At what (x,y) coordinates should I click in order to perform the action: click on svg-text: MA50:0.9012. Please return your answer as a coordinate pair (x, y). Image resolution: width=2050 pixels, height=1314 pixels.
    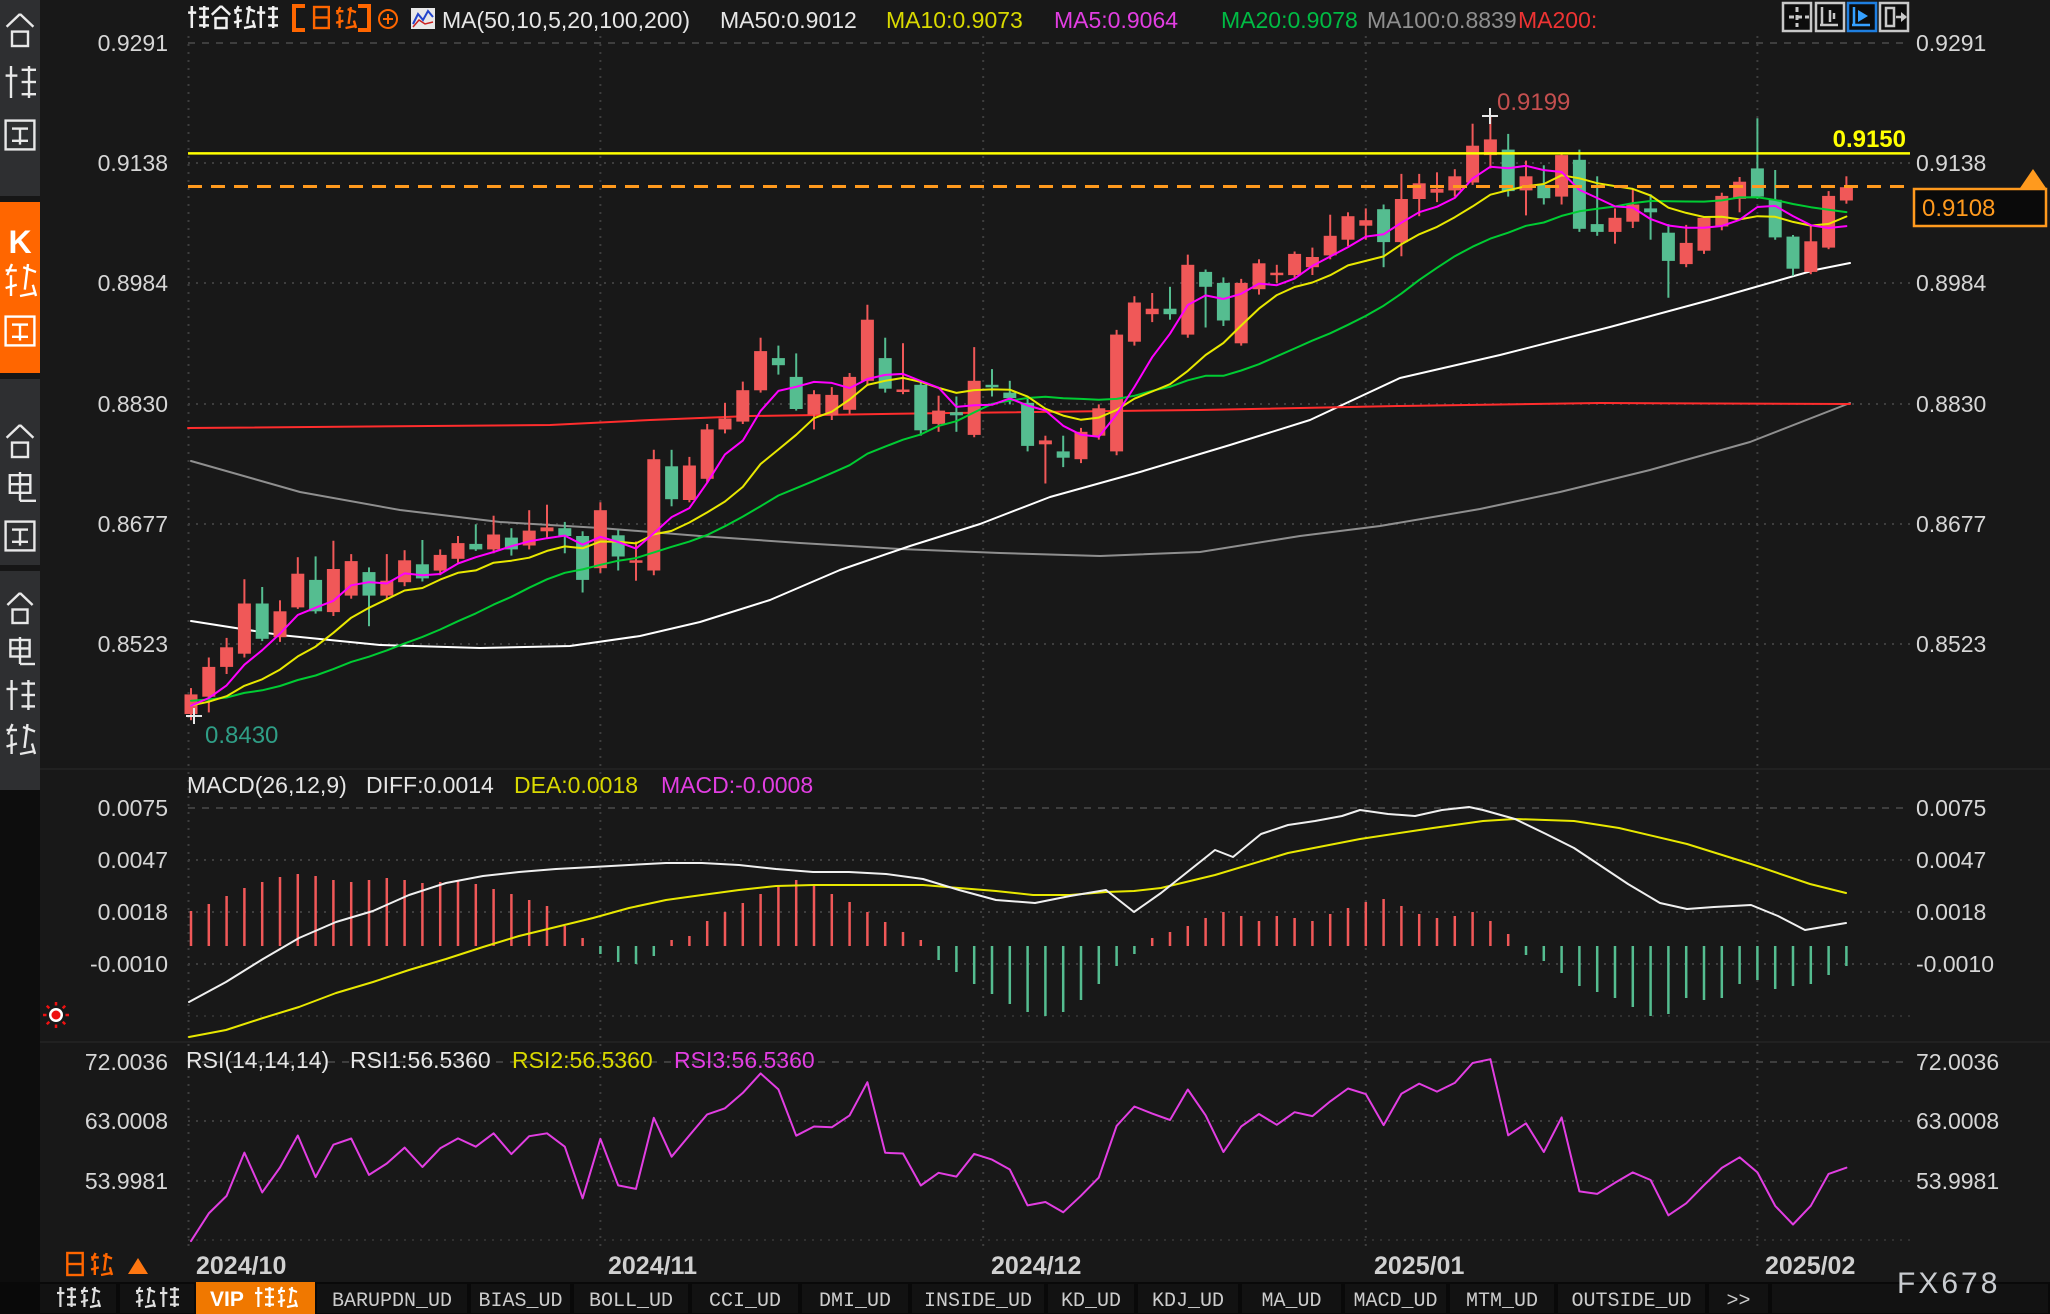
    Looking at the image, I should click on (788, 20).